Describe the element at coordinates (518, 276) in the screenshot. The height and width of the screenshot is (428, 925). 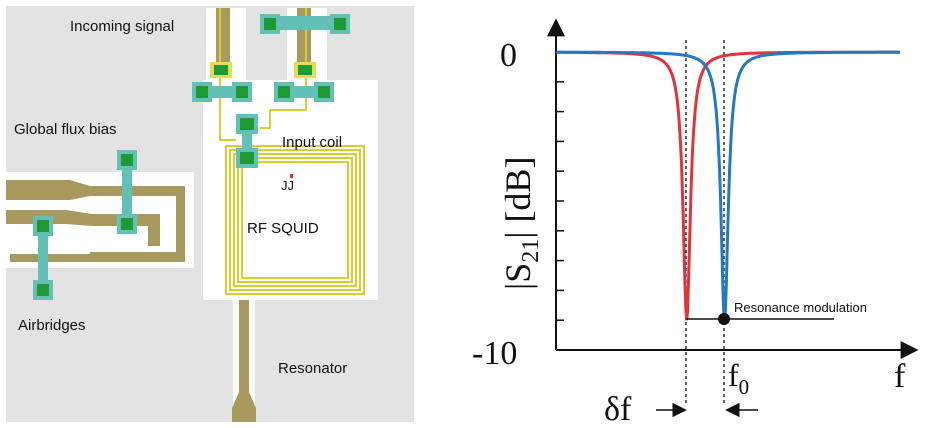
I see `y-label-main: |S` at that location.